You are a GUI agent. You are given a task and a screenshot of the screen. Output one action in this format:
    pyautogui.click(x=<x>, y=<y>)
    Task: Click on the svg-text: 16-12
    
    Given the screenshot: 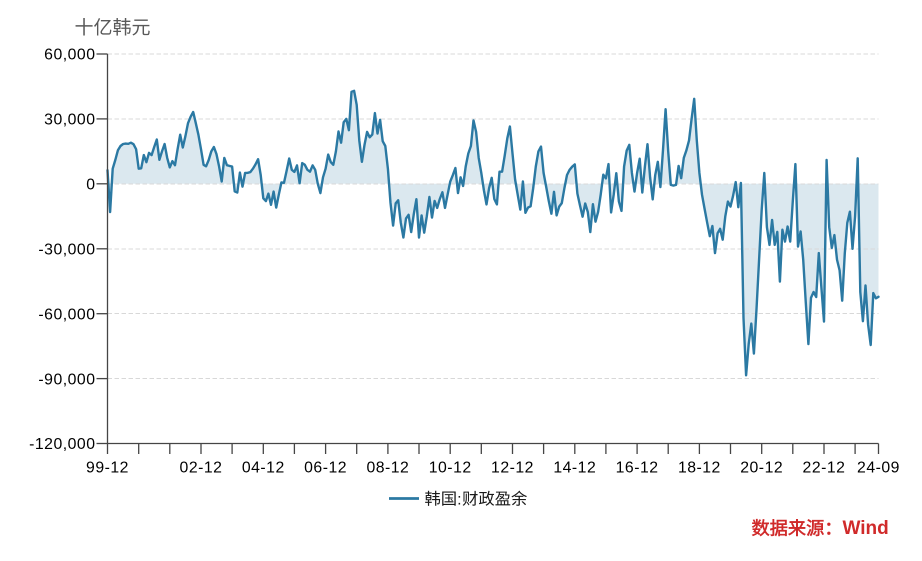 What is the action you would take?
    pyautogui.click(x=637, y=467)
    